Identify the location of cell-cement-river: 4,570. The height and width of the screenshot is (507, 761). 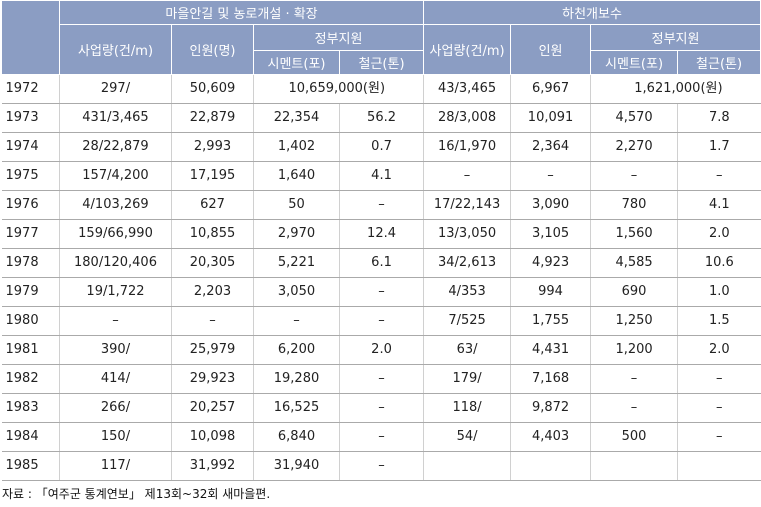
(634, 118).